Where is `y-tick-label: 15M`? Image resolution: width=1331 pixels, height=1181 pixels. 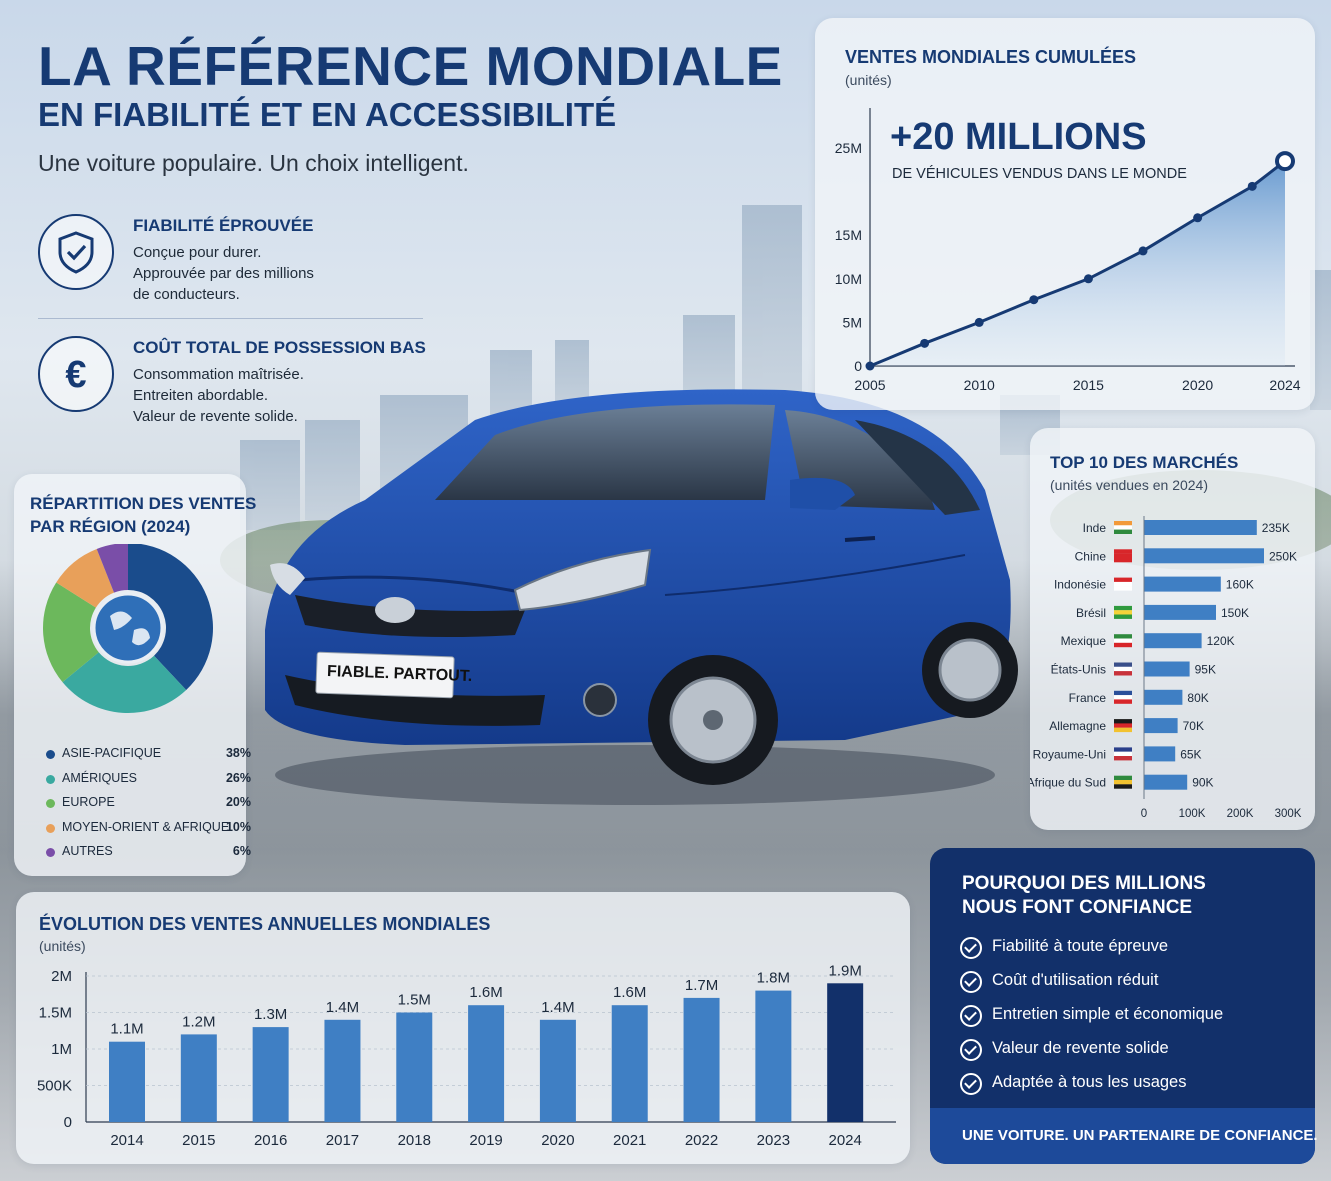
y-tick-label: 15M is located at coordinates (848, 235).